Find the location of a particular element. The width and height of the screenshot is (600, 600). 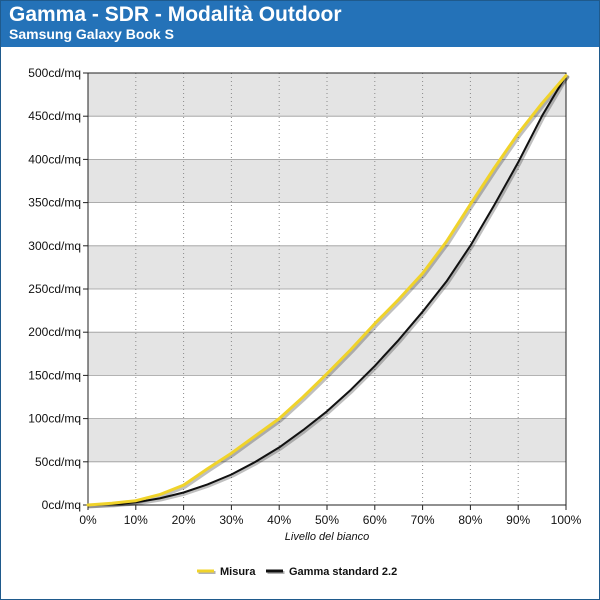

x-tick-label: 70% is located at coordinates (423, 520).